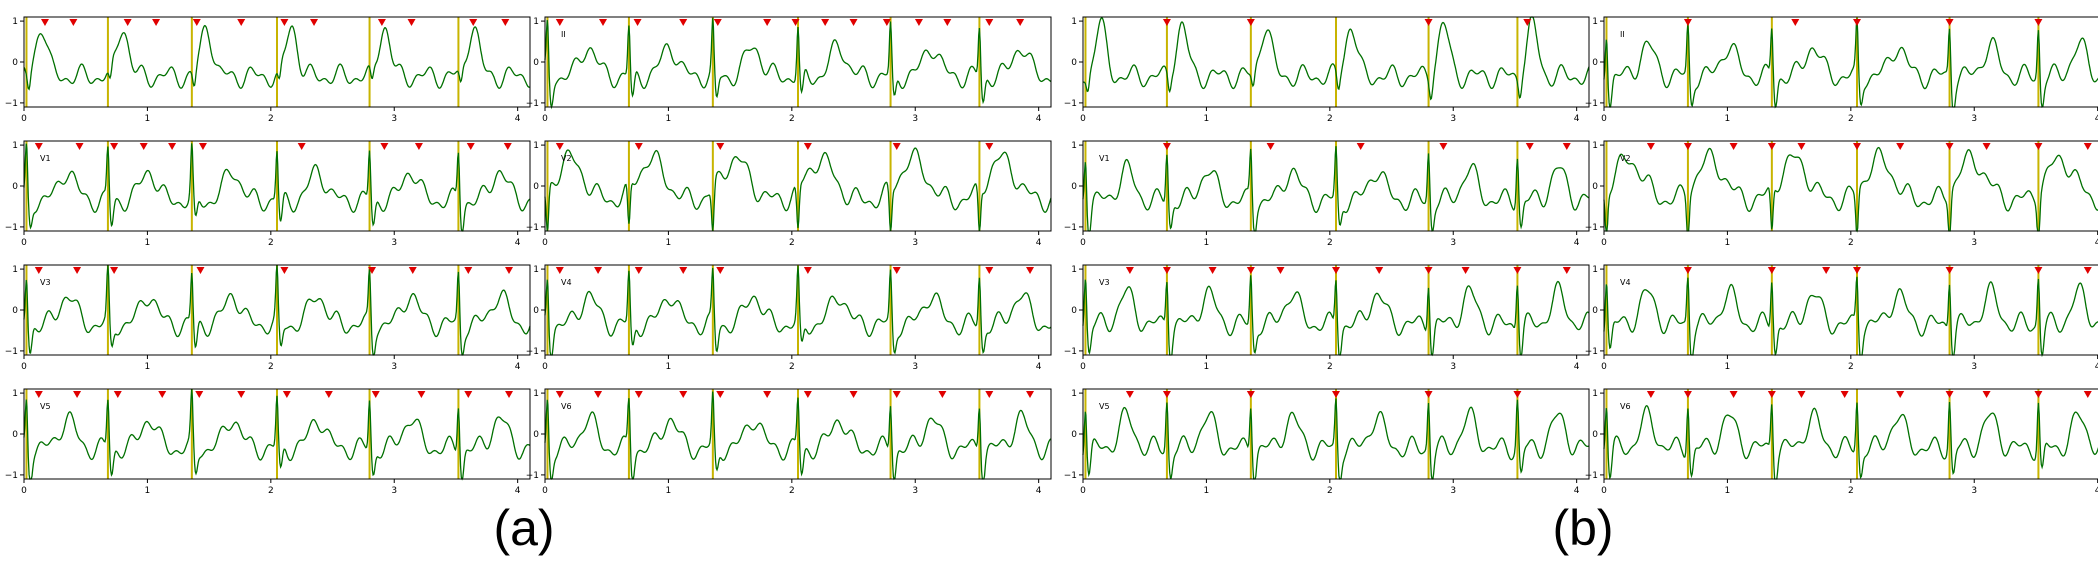  What do you see at coordinates (45, 282) in the screenshot?
I see `lead-label: V3` at bounding box center [45, 282].